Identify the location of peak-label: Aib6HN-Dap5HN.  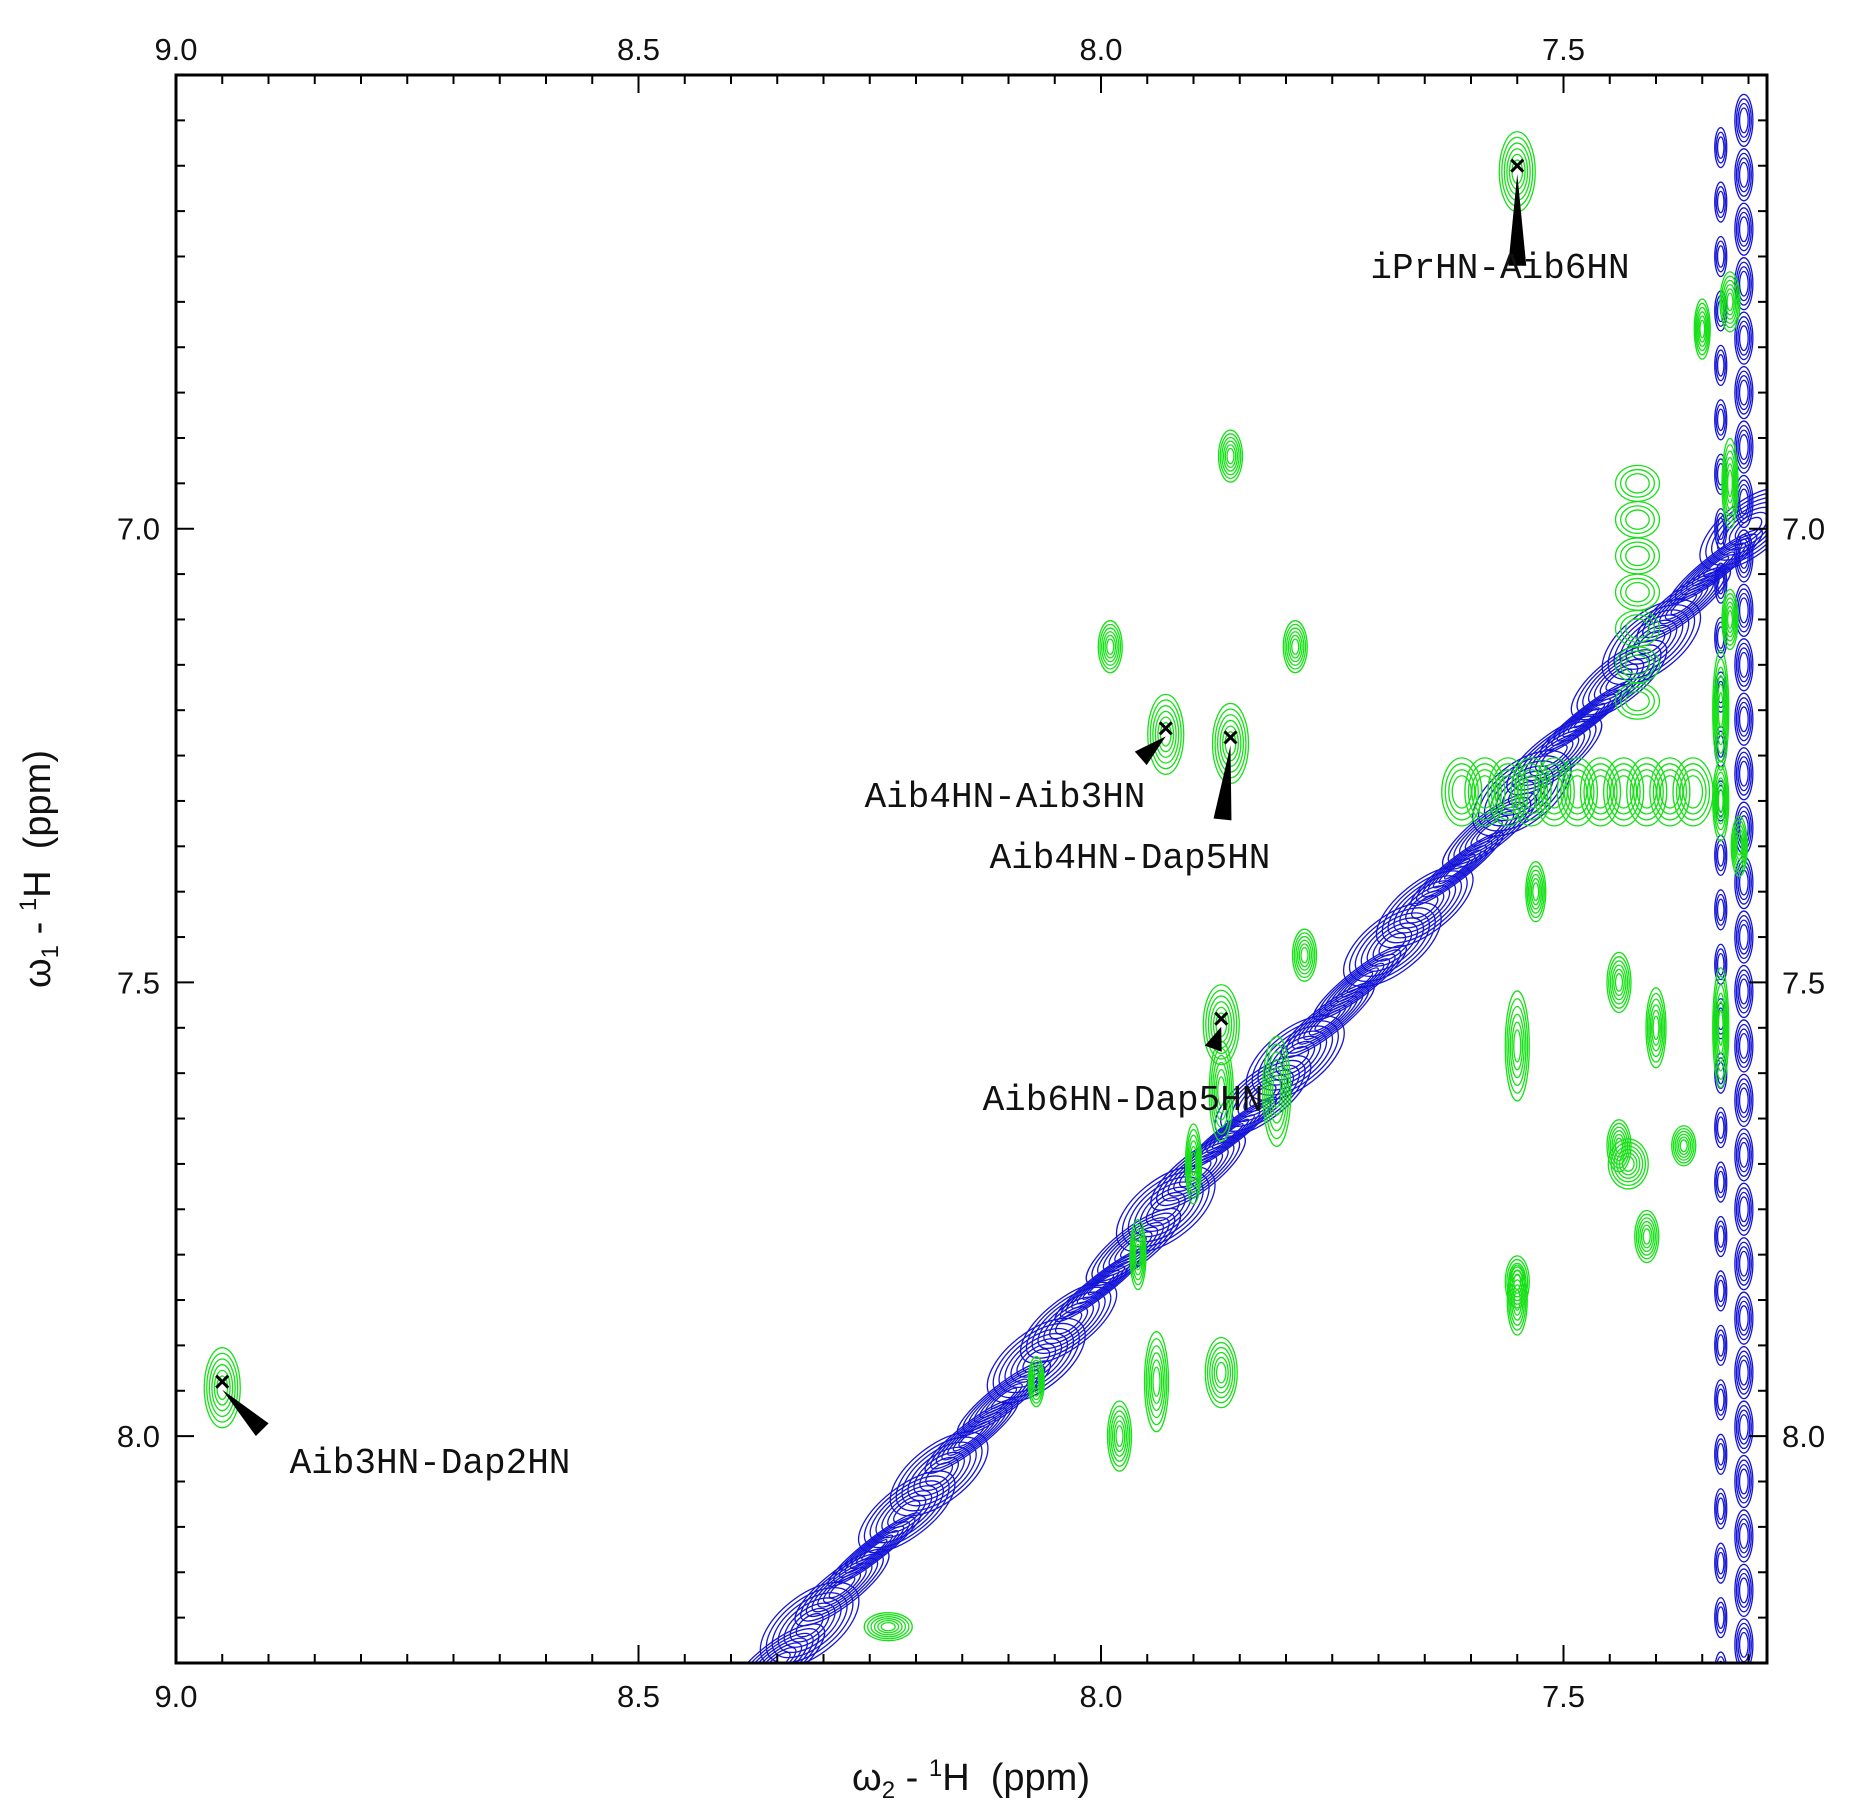
(1123, 1100).